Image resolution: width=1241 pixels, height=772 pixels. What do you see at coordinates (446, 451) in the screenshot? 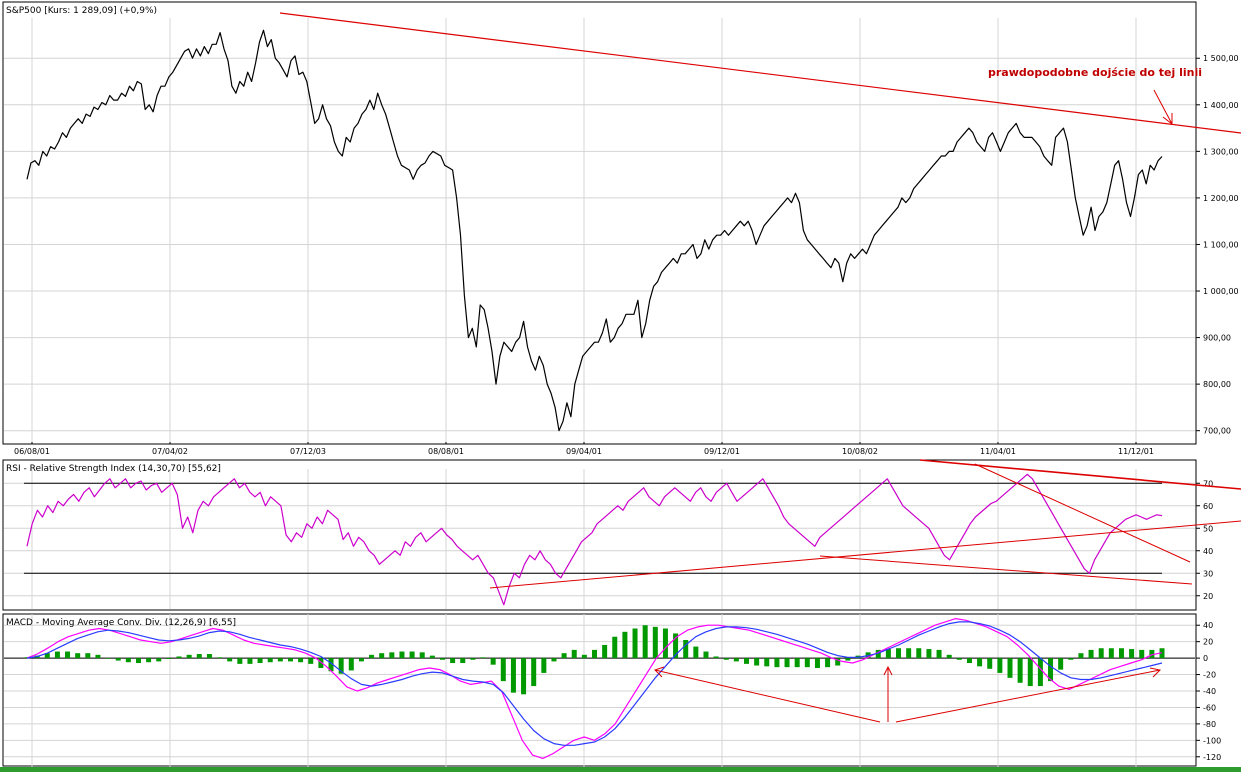
I see `x-tick-label: 08/08/01` at bounding box center [446, 451].